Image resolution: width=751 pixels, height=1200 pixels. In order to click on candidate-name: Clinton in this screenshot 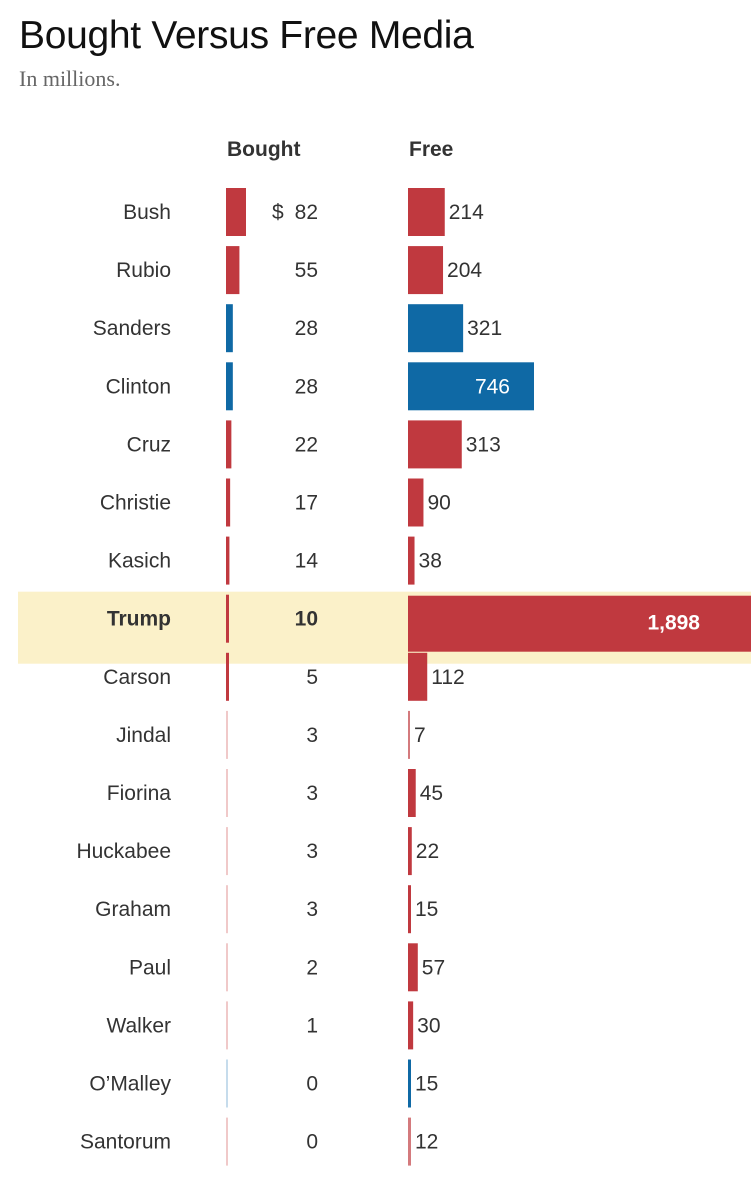, I will do `click(138, 386)`.